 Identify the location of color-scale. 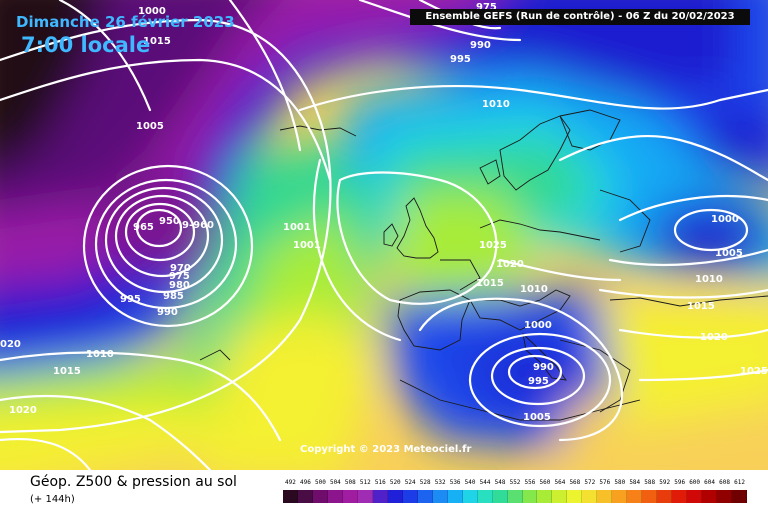
(515, 496).